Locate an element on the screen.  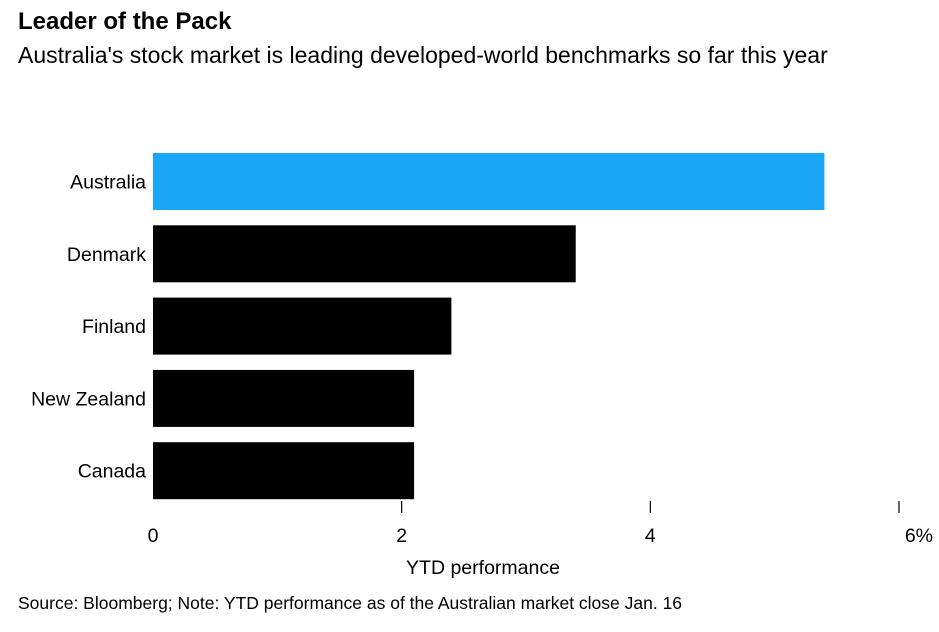
category-labels: Australia Denmark Finland New Zealand Canada is located at coordinates (88, 327).